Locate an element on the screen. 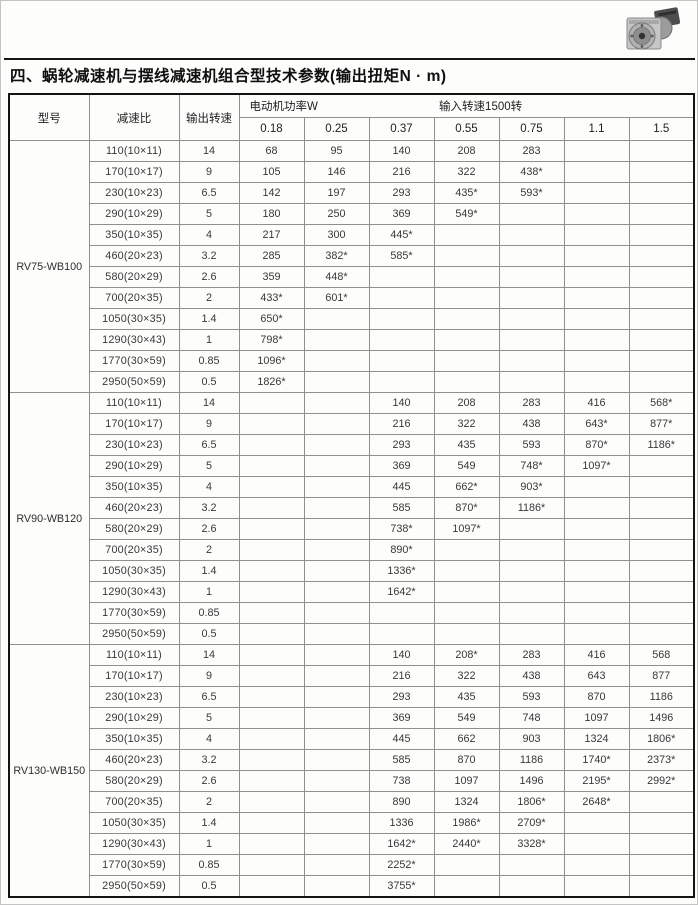 Image resolution: width=698 pixels, height=905 pixels. torque-cell: 877* is located at coordinates (661, 424).